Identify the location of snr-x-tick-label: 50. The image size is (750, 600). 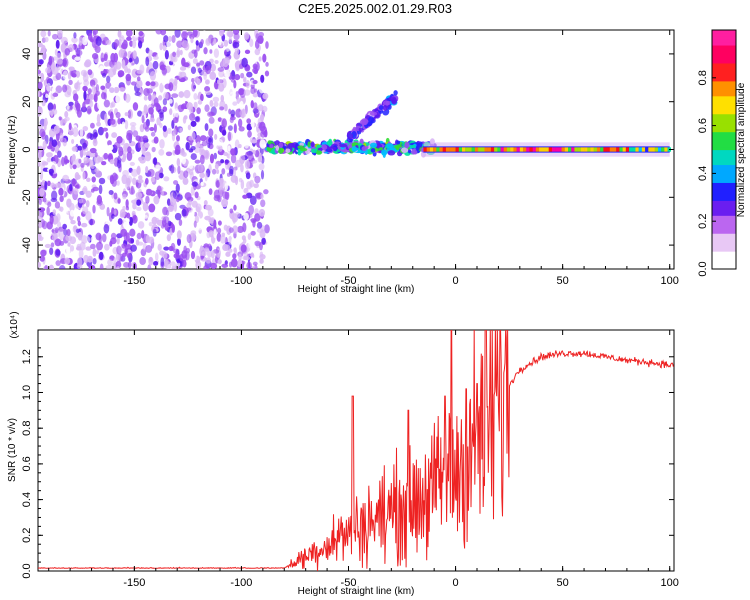
(563, 583).